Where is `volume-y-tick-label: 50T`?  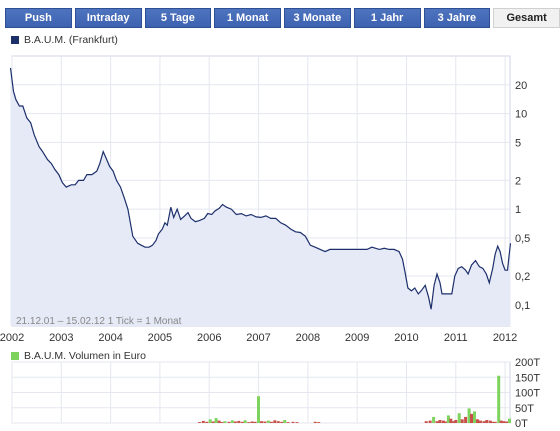
volume-y-tick-label: 50T is located at coordinates (524, 409).